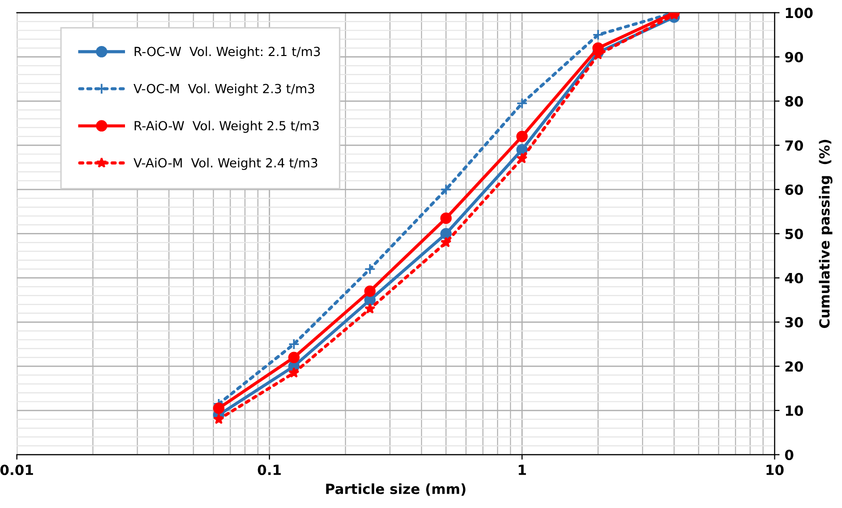 This screenshot has height=508, width=842. What do you see at coordinates (227, 52) in the screenshot?
I see `legend-label: R-OC-W Vol. Weight: 2.1 t/m3` at bounding box center [227, 52].